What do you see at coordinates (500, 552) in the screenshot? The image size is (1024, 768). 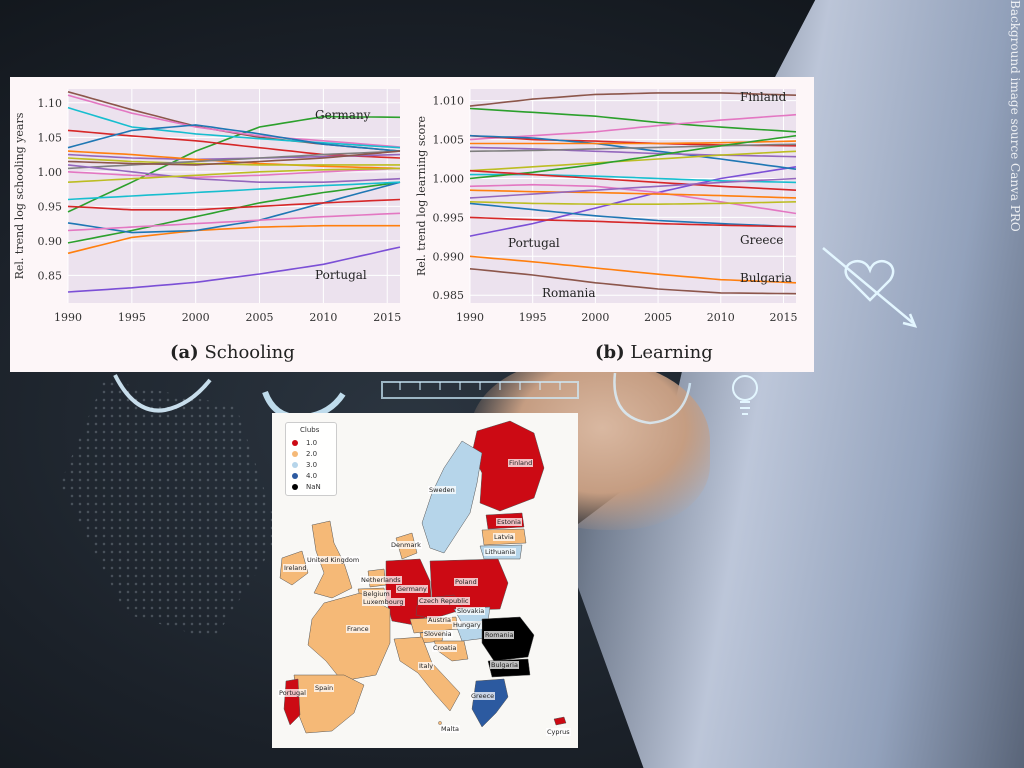 I see `label-lithuania: Lithuania` at bounding box center [500, 552].